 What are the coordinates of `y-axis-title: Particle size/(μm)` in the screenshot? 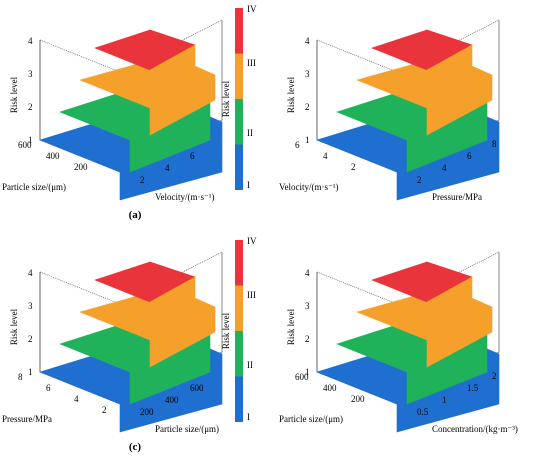 It's located at (187, 429).